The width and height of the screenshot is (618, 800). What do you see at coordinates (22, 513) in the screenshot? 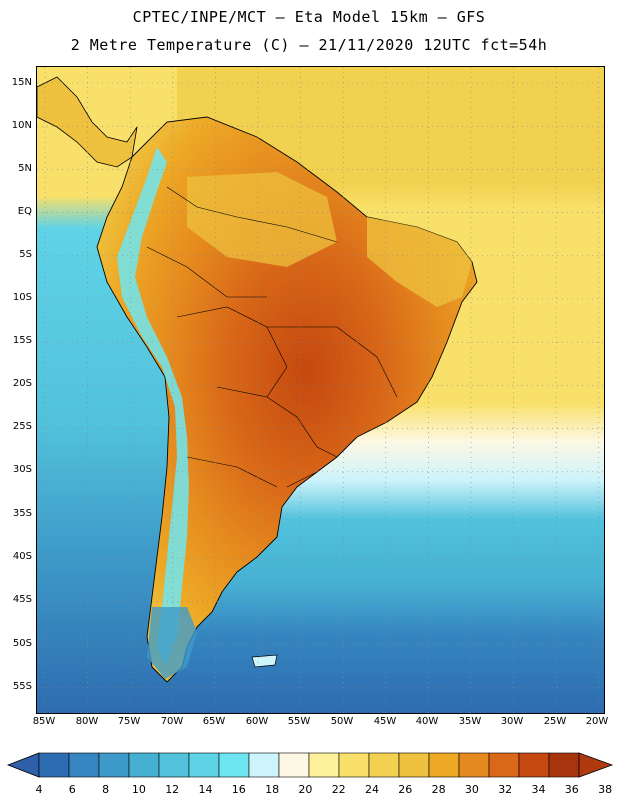
I see `lat-label: 35S` at bounding box center [22, 513].